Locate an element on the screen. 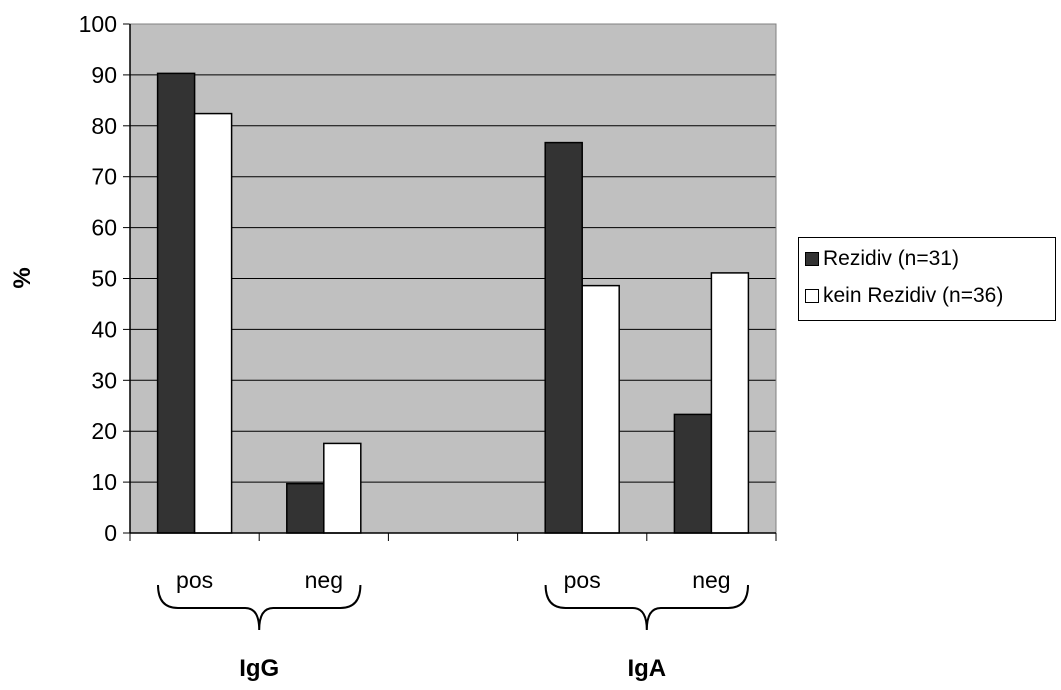 The height and width of the screenshot is (690, 1061). group-label: IgA is located at coordinates (646, 668).